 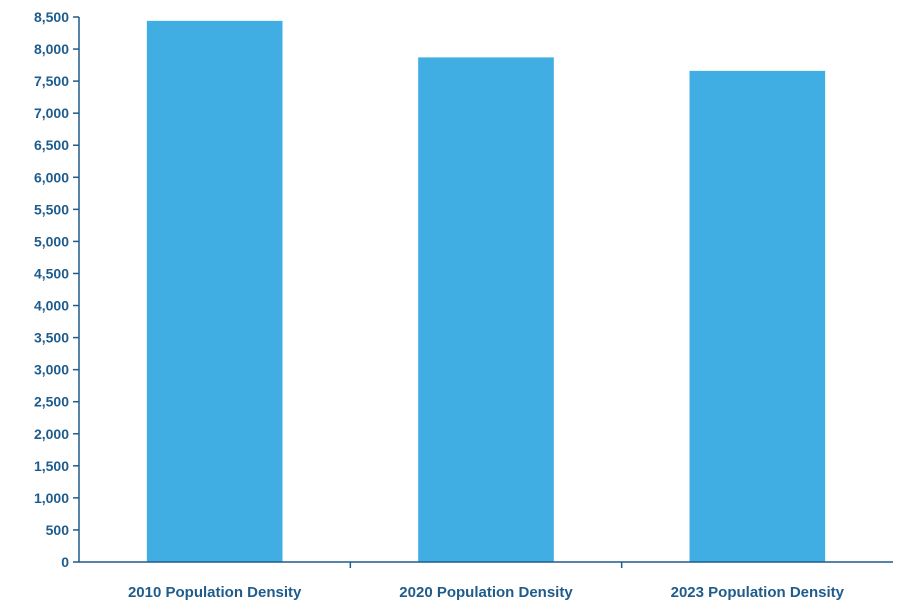 I want to click on y-tick-label: 3,000, so click(x=51, y=370).